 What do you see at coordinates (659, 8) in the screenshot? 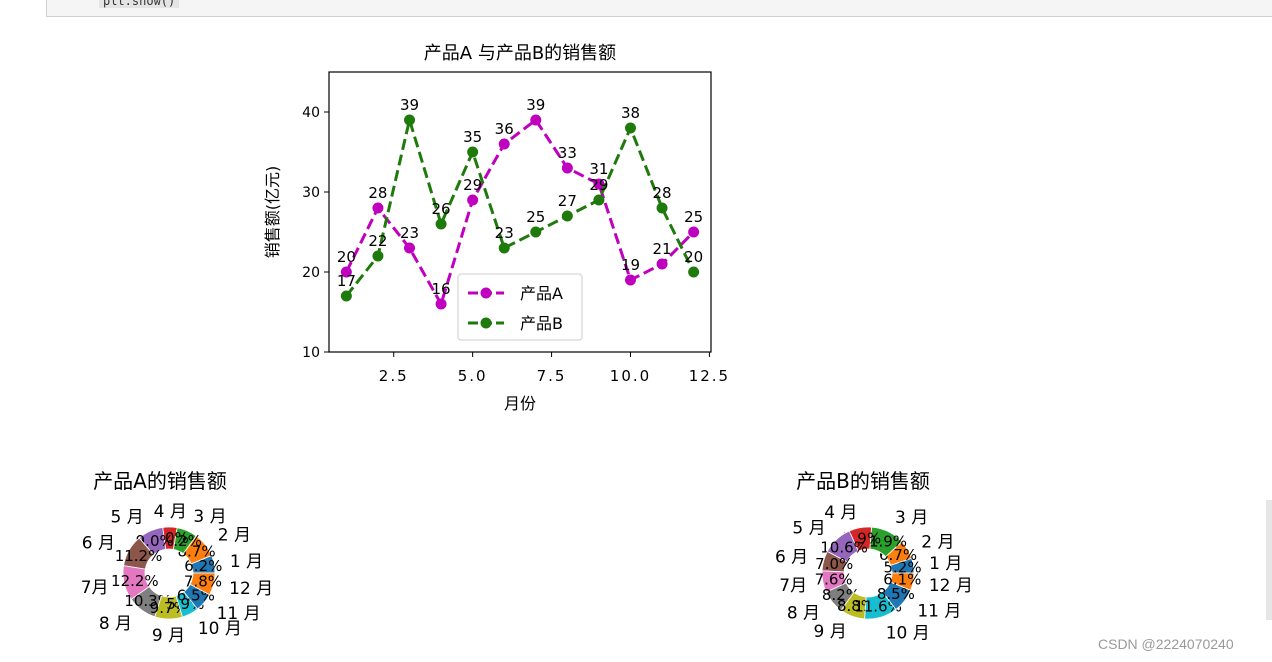
I see `notebook-cell: plt.show()` at bounding box center [659, 8].